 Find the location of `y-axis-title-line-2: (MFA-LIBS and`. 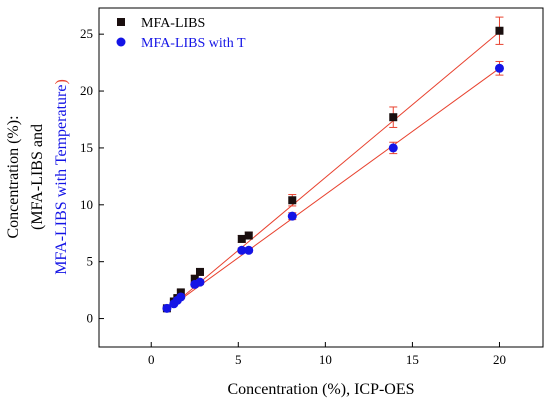

y-axis-title-line-2: (MFA-LIBS and is located at coordinates (37, 177).